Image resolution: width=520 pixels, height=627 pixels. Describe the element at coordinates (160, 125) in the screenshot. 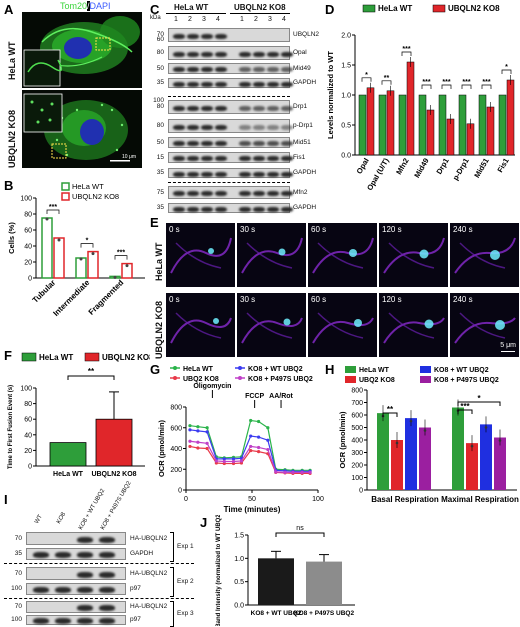

I see `blot-kda-marker: 80` at that location.